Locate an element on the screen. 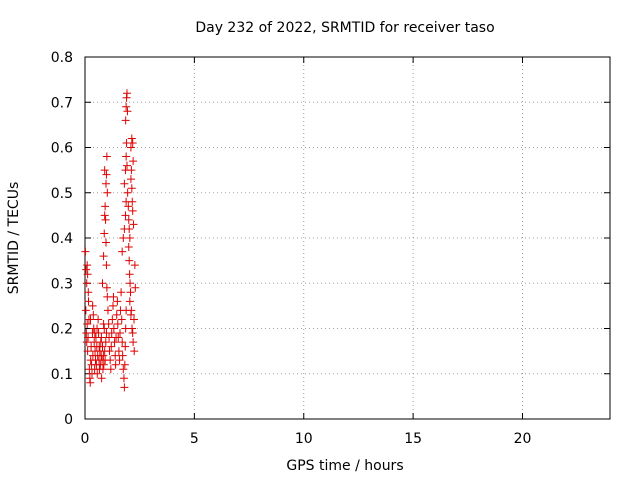  y-tick-label: 0 is located at coordinates (68, 420).